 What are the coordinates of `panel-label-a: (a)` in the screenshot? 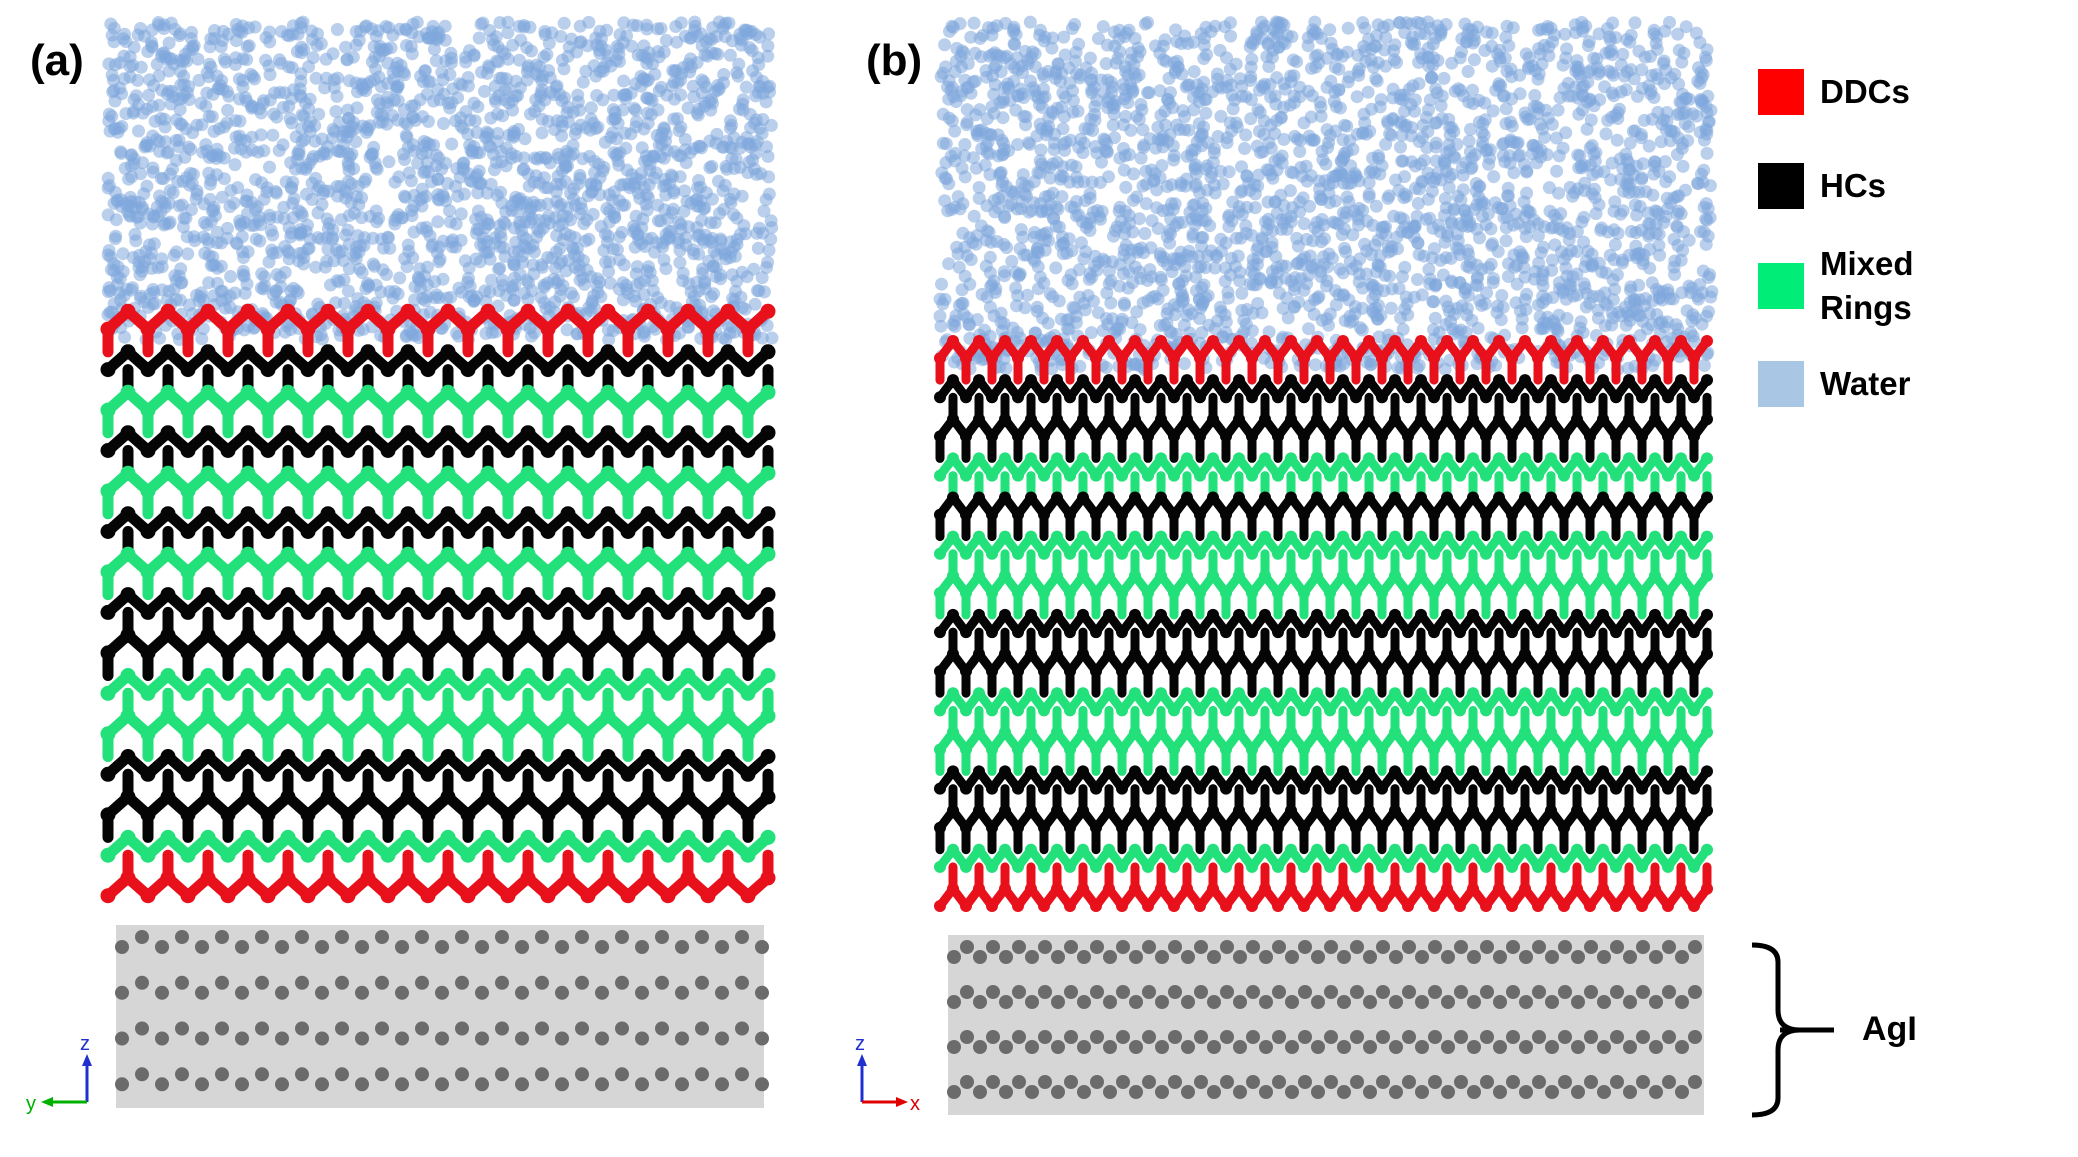 It's located at (57, 61).